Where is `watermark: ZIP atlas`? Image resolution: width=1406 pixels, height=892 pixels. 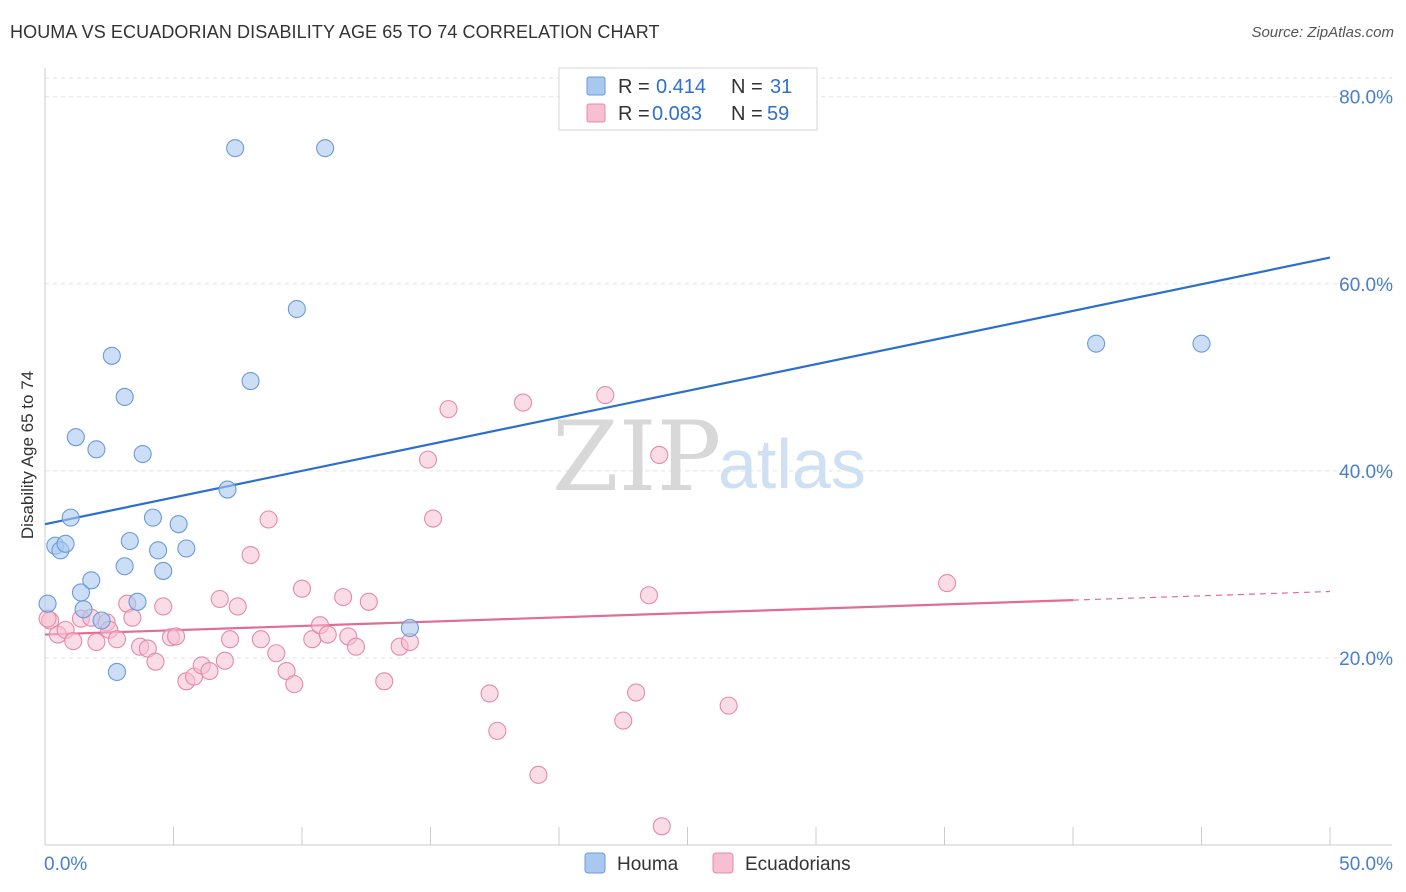 watermark: ZIP atlas is located at coordinates (709, 457).